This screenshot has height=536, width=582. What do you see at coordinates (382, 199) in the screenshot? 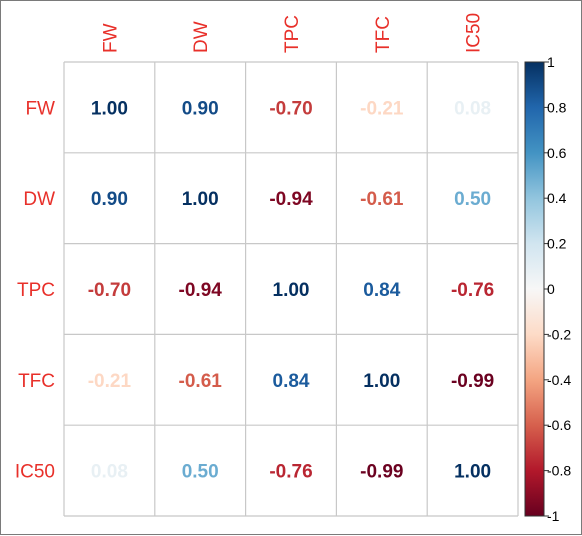
I see `cell-value-dw-tfc: -0.61` at bounding box center [382, 199].